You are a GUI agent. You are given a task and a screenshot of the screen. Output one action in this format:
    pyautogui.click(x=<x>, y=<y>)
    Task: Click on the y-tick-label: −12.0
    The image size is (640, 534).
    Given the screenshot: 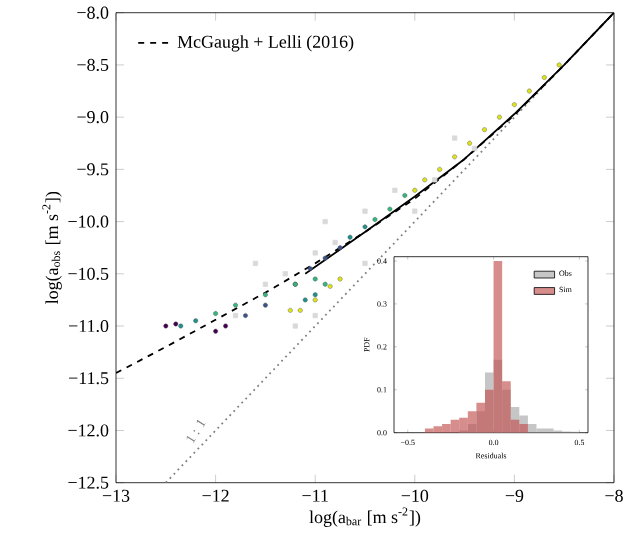 What is the action you would take?
    pyautogui.click(x=88, y=430)
    